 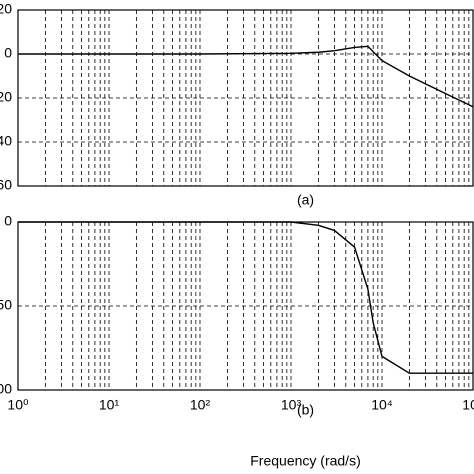 What do you see at coordinates (6, 9) in the screenshot?
I see `y-tick-label: 20` at bounding box center [6, 9].